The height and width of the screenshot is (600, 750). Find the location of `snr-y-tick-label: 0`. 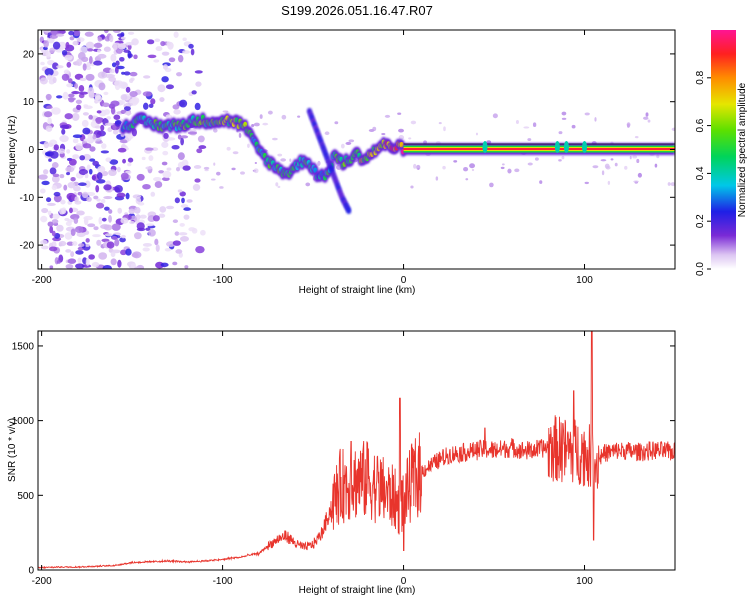

snr-y-tick-label: 0 is located at coordinates (31, 571).